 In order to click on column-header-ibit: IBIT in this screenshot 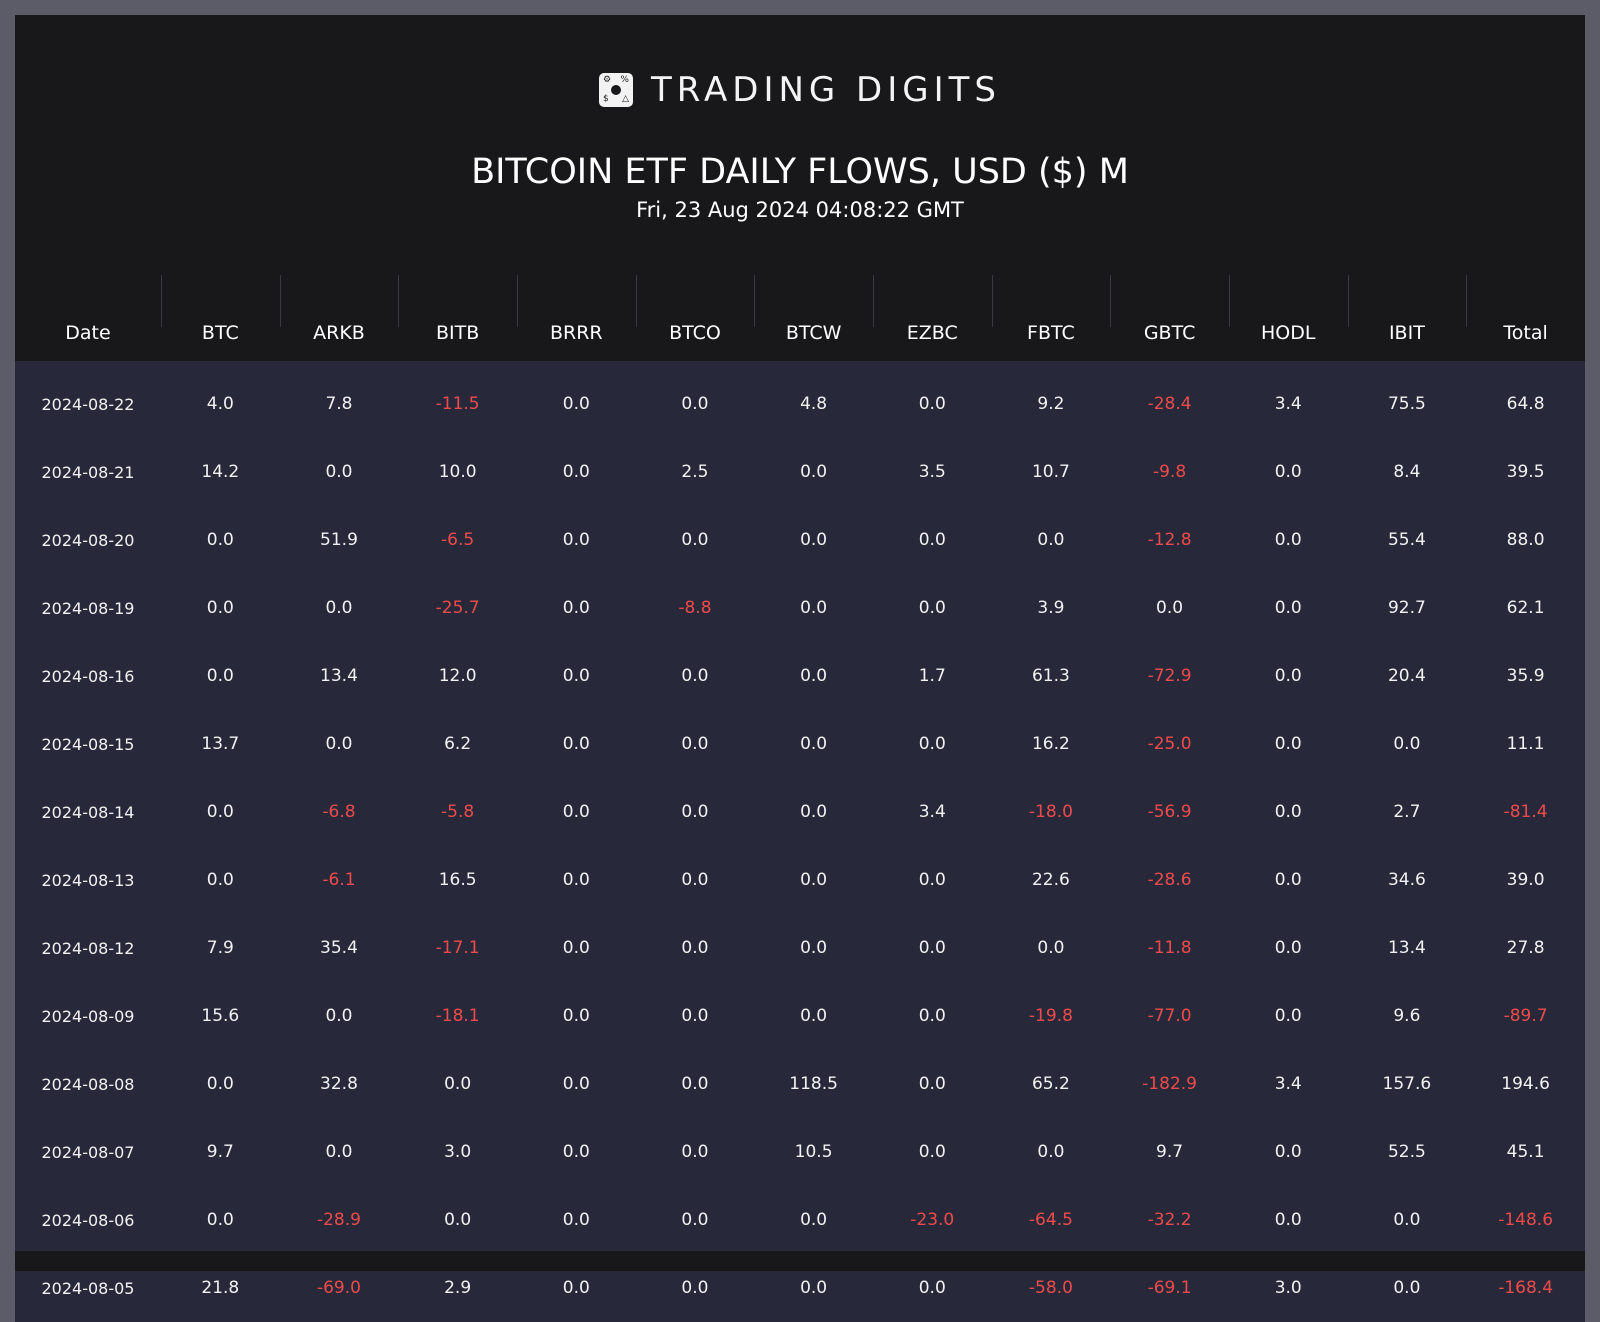, I will do `click(1407, 318)`.